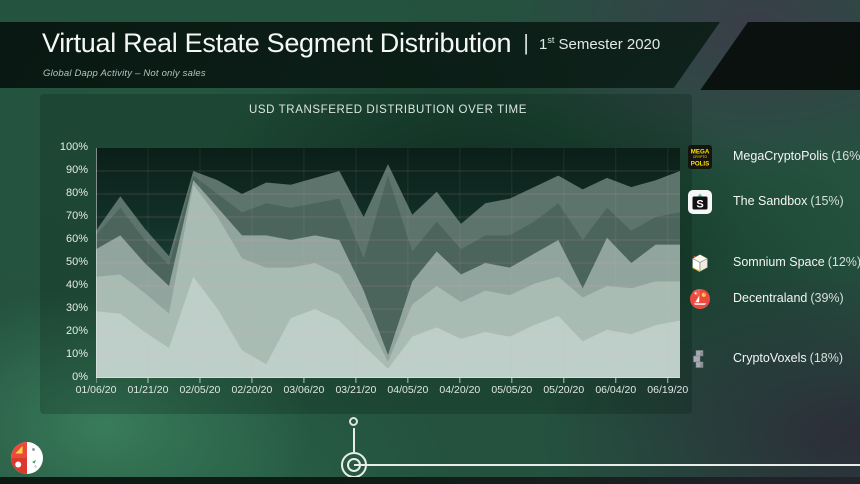 This screenshot has width=860, height=484. What do you see at coordinates (80, 377) in the screenshot?
I see `y-tick-label: 0%` at bounding box center [80, 377].